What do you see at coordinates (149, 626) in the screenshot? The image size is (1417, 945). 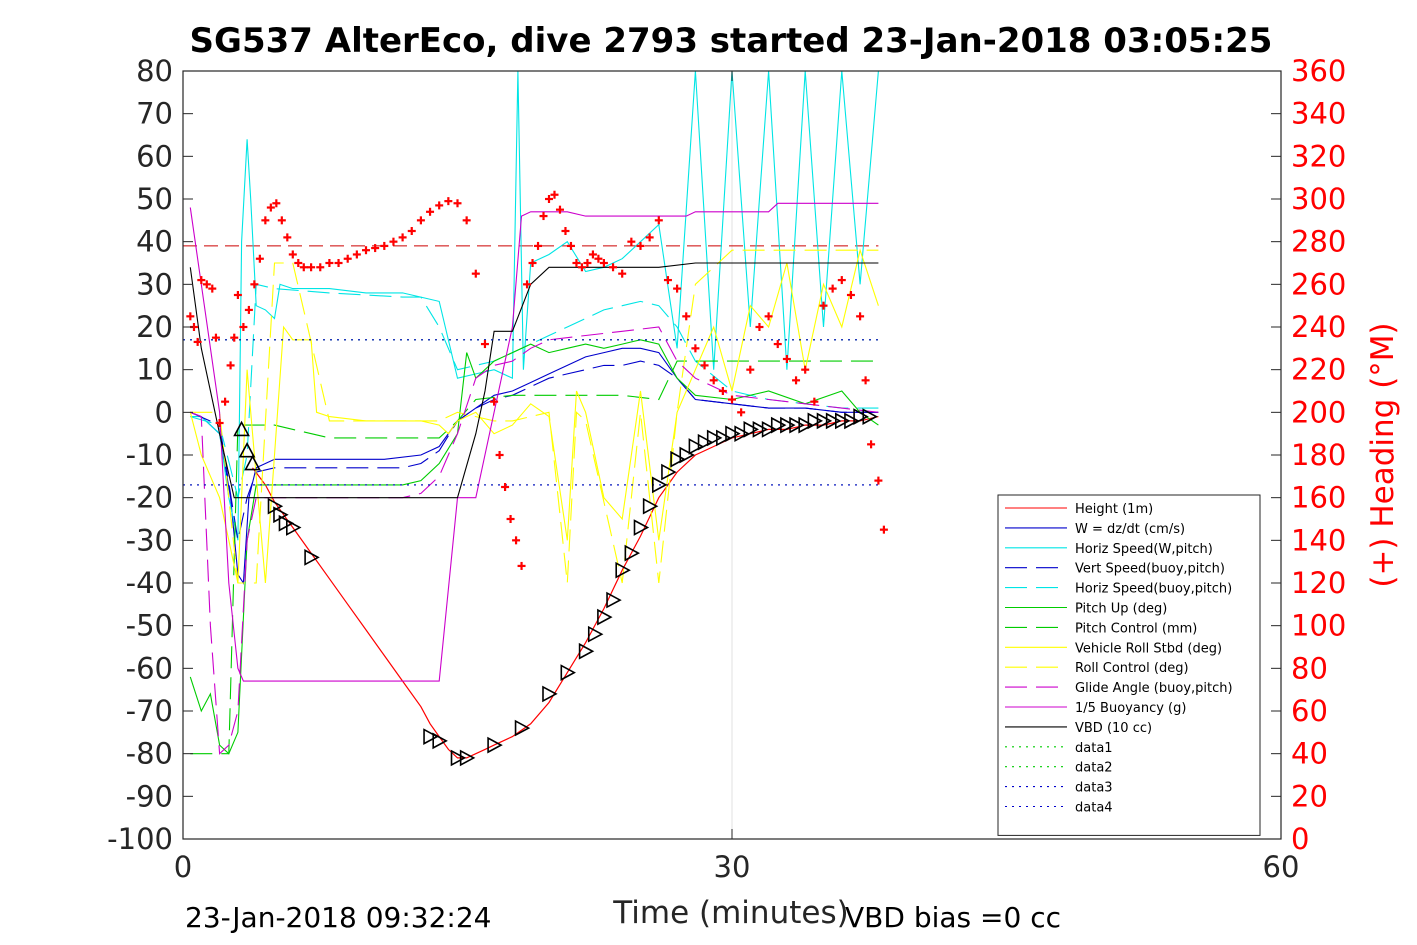 I see `y-tick-label: -50` at bounding box center [149, 626].